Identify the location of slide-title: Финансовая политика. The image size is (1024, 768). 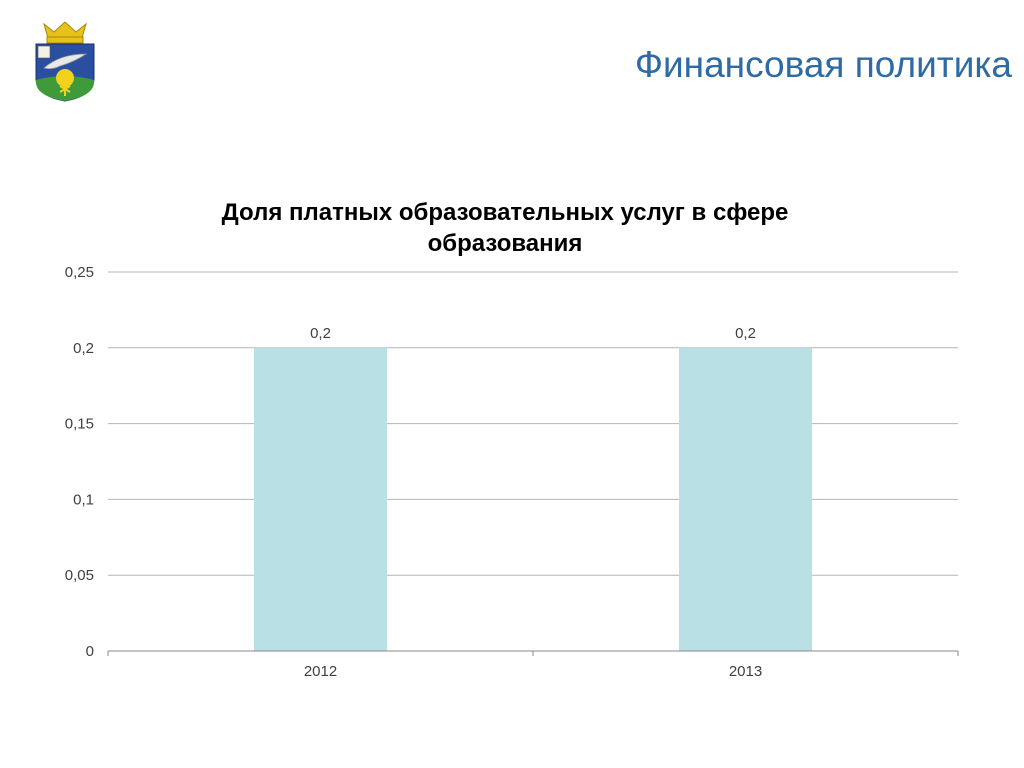
(823, 64).